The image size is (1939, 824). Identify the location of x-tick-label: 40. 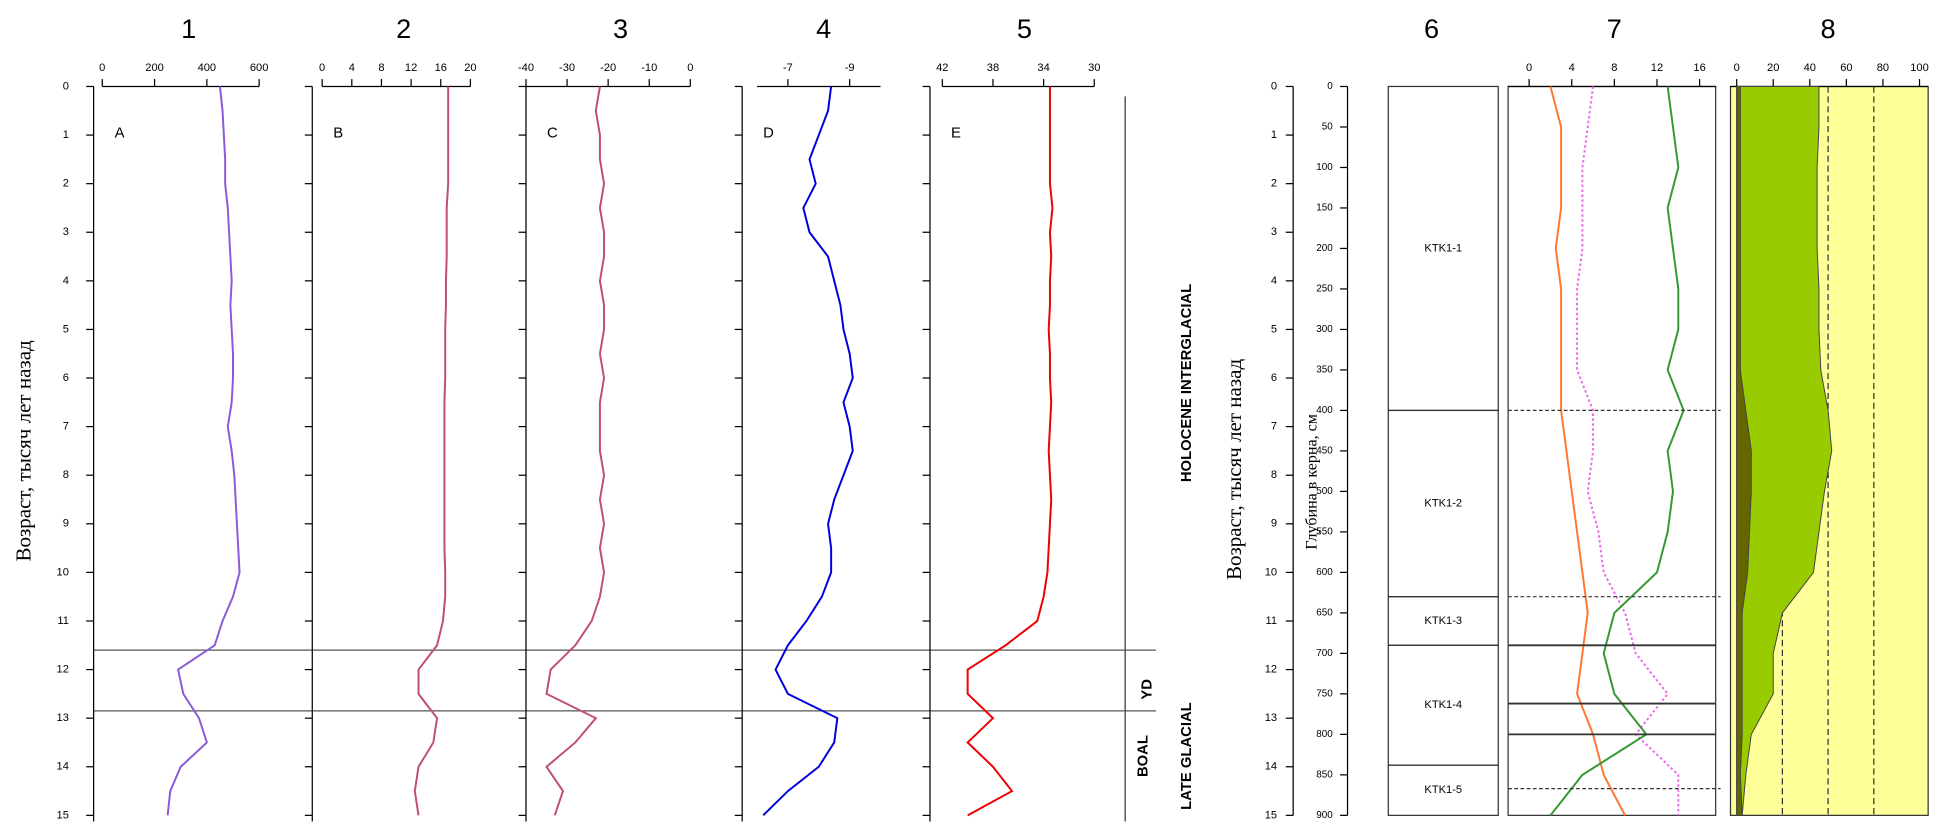
(1810, 68).